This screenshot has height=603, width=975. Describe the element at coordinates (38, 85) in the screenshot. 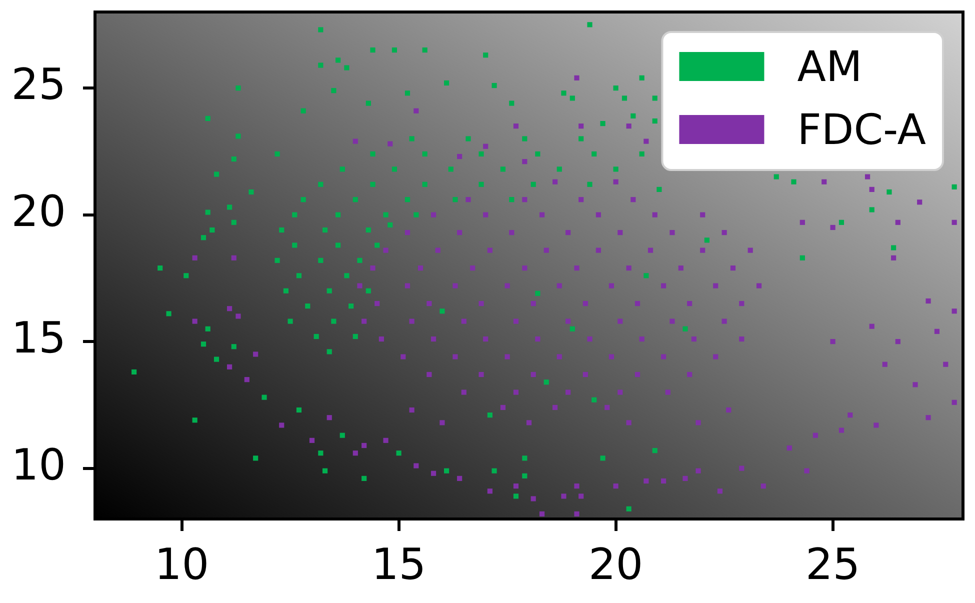

I see `y-tick-label: 25` at that location.